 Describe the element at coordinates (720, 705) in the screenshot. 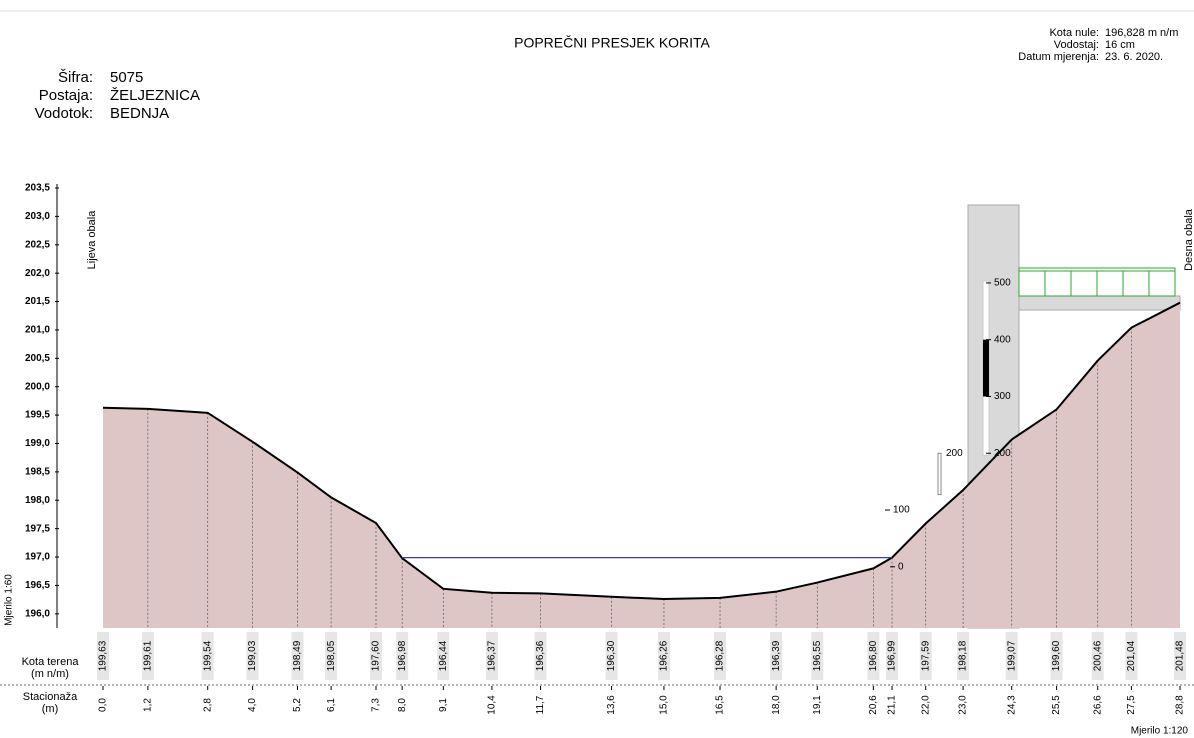

I see `station-label: 16,5` at that location.